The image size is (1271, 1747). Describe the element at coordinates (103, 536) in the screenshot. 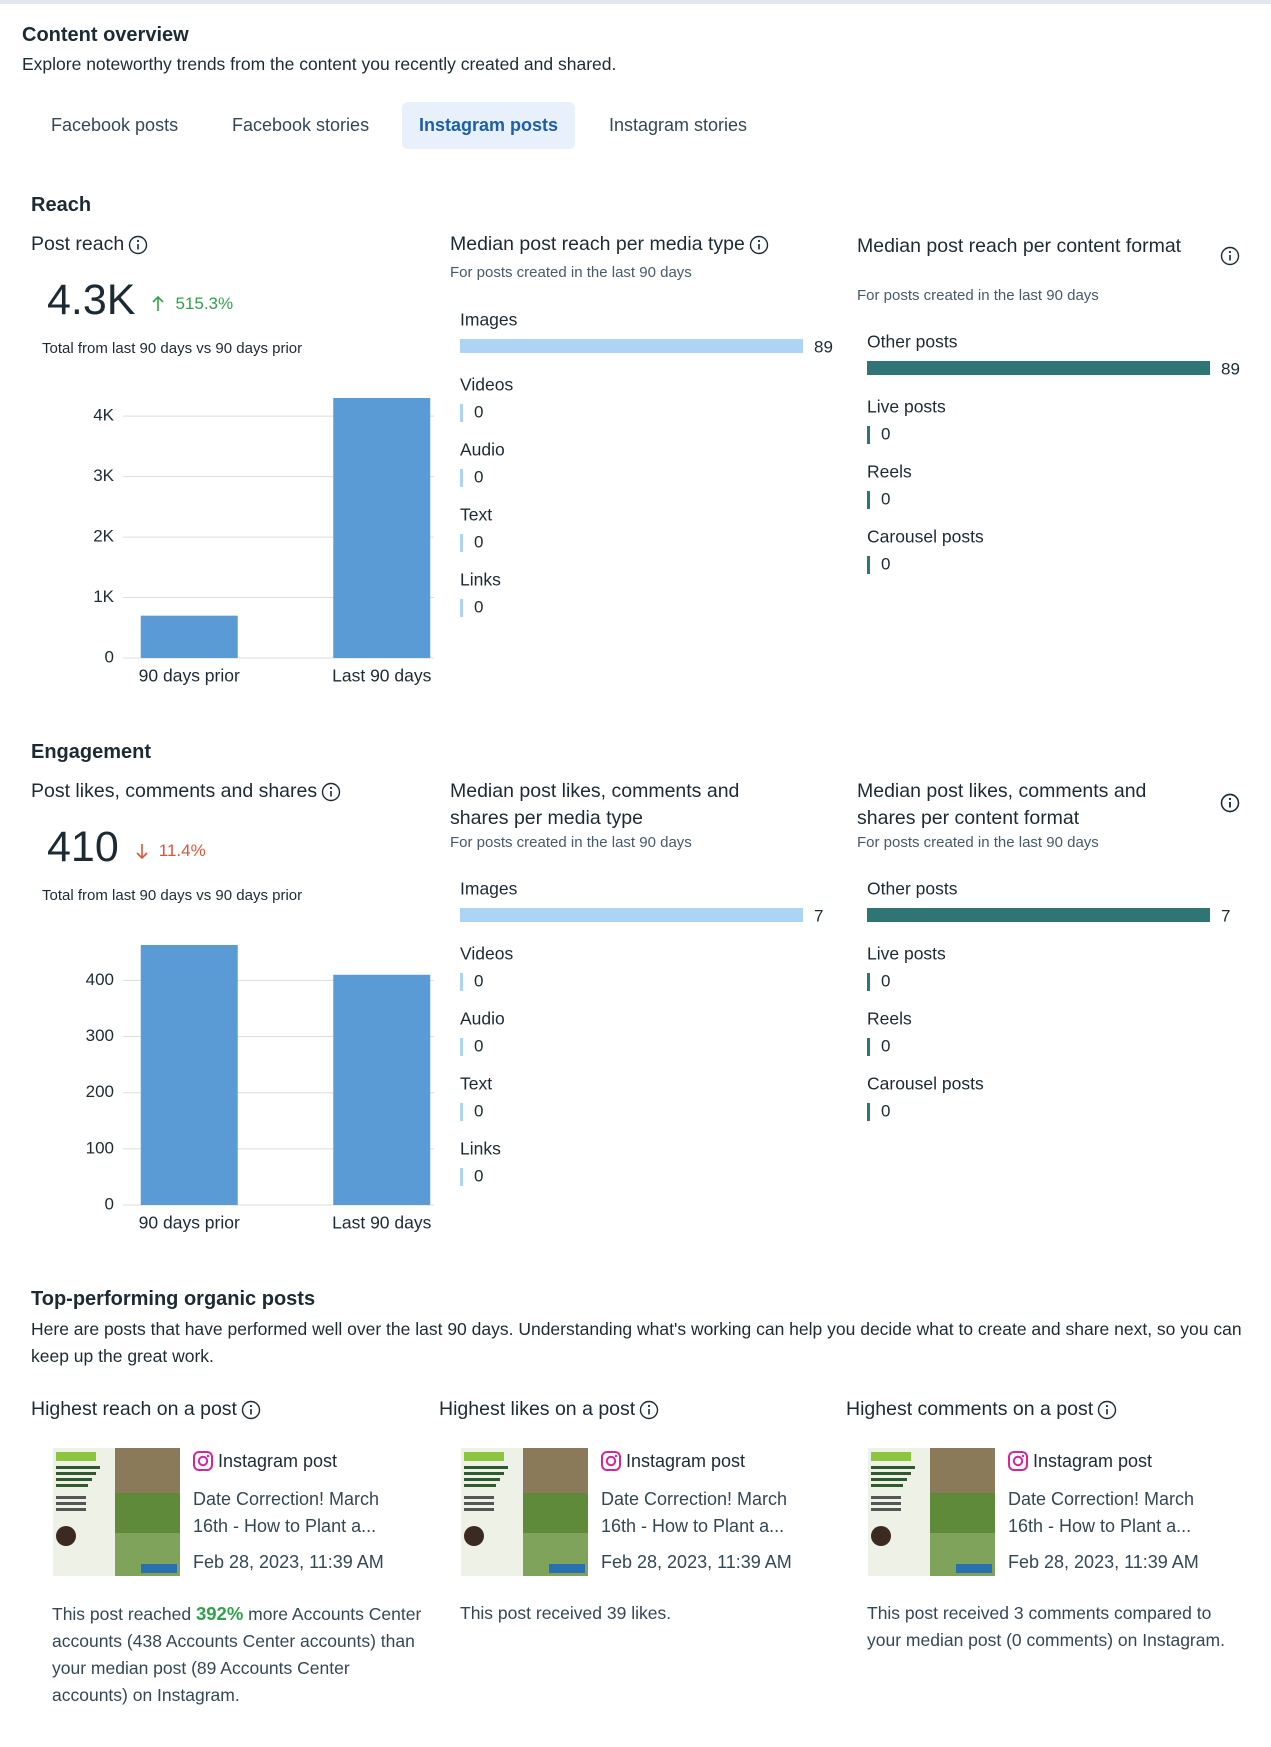

I see `y-tick-label: 2K` at that location.